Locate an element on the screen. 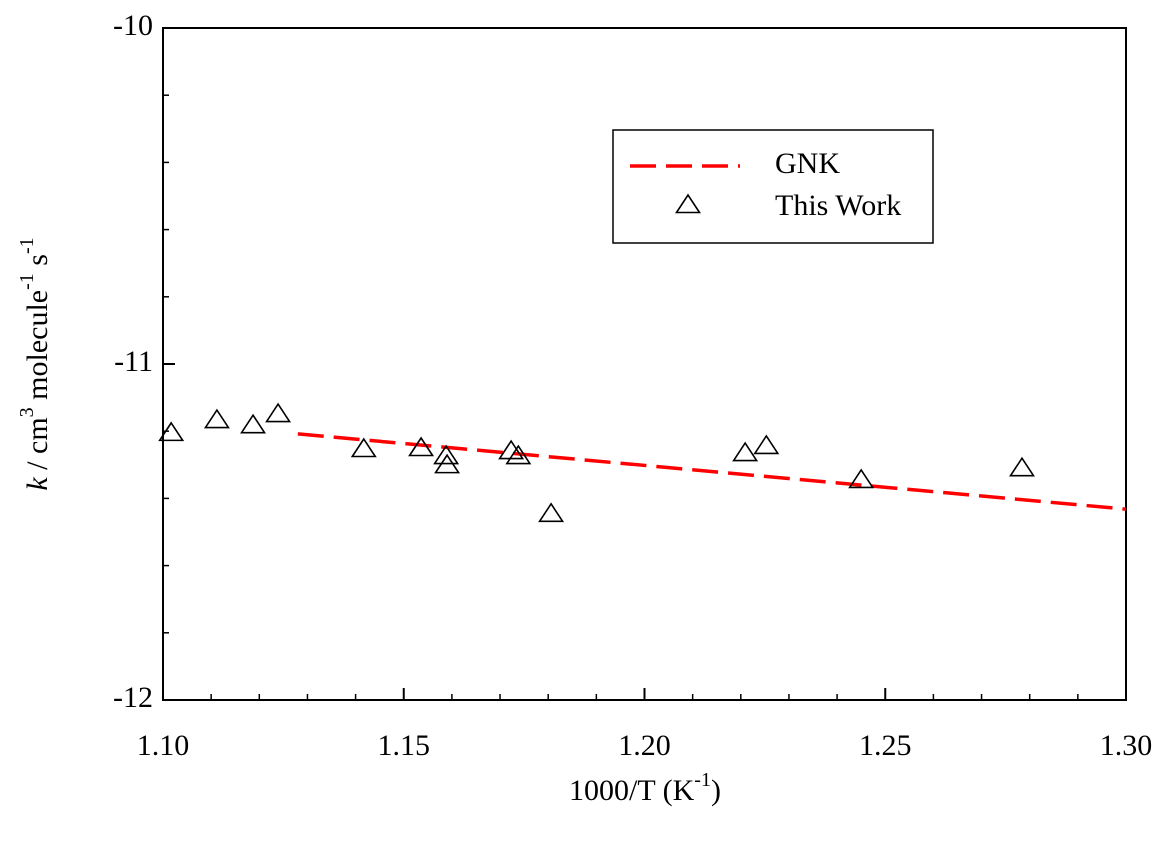 The height and width of the screenshot is (842, 1164). y-axis-label: k / cm3 molecule-1 s-1 is located at coordinates (35, 363).